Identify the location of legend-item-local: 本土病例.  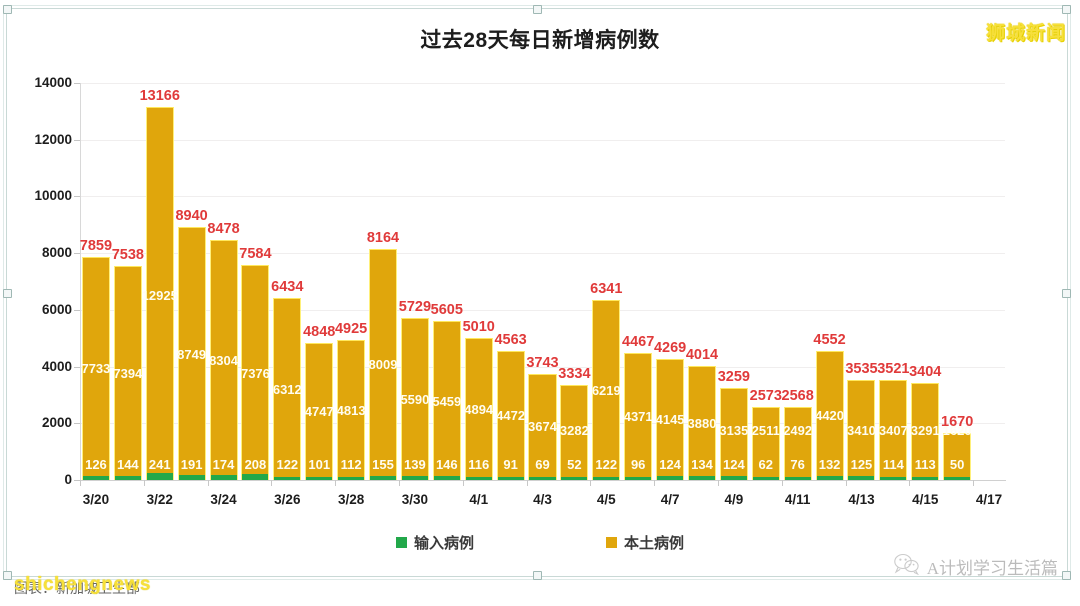
(645, 542).